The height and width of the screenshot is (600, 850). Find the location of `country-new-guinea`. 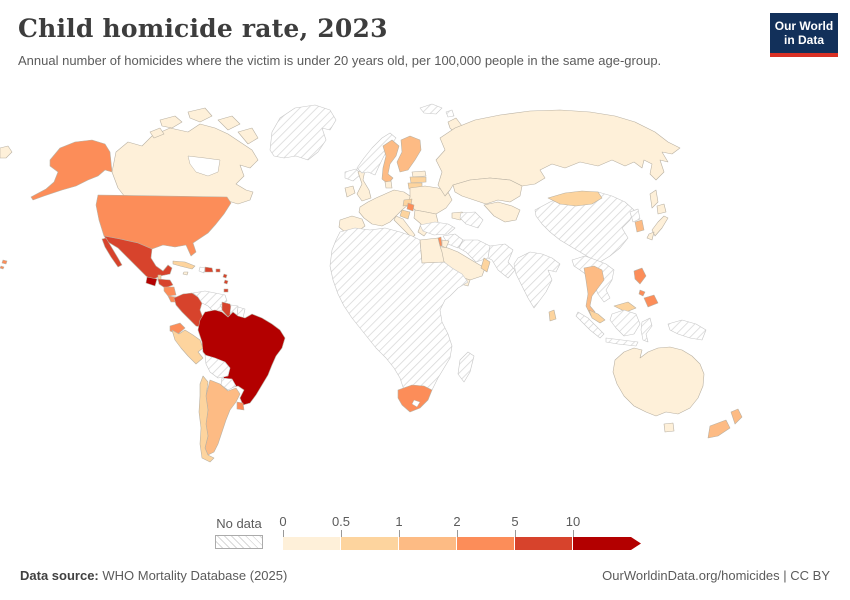

country-new-guinea is located at coordinates (687, 330).